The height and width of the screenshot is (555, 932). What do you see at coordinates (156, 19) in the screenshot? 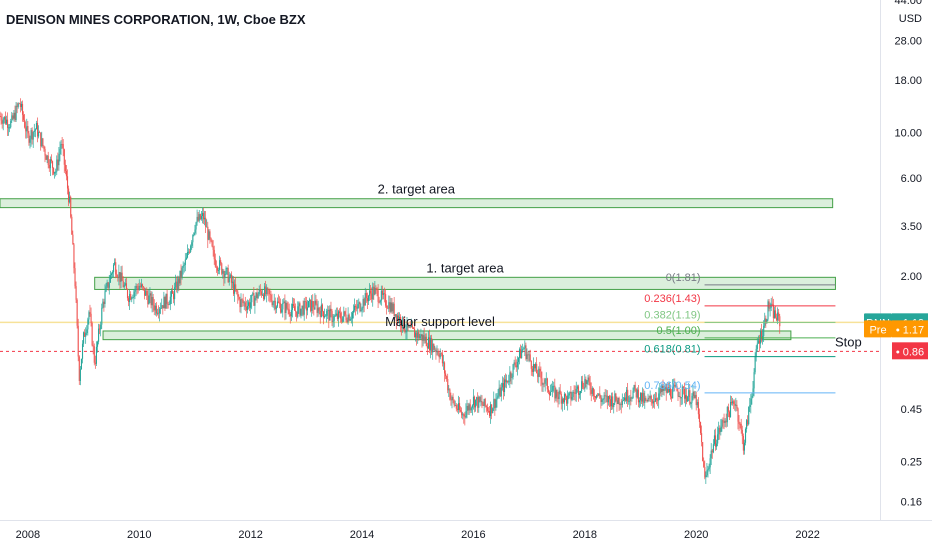
I see `chart-title: DENISON MINES CORPORATION, 1W, Cboe BZX` at bounding box center [156, 19].